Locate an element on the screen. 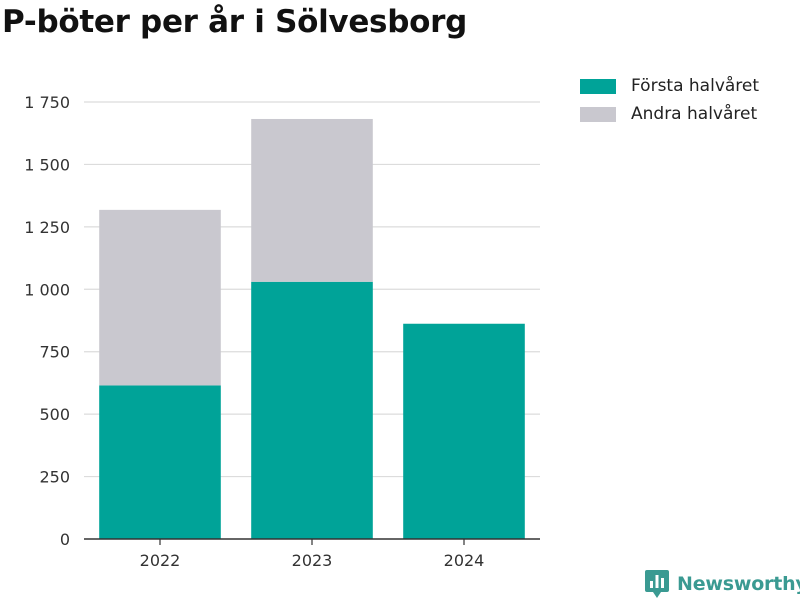  legend-item-andra-halvaret: Andra halvåret is located at coordinates (669, 114).